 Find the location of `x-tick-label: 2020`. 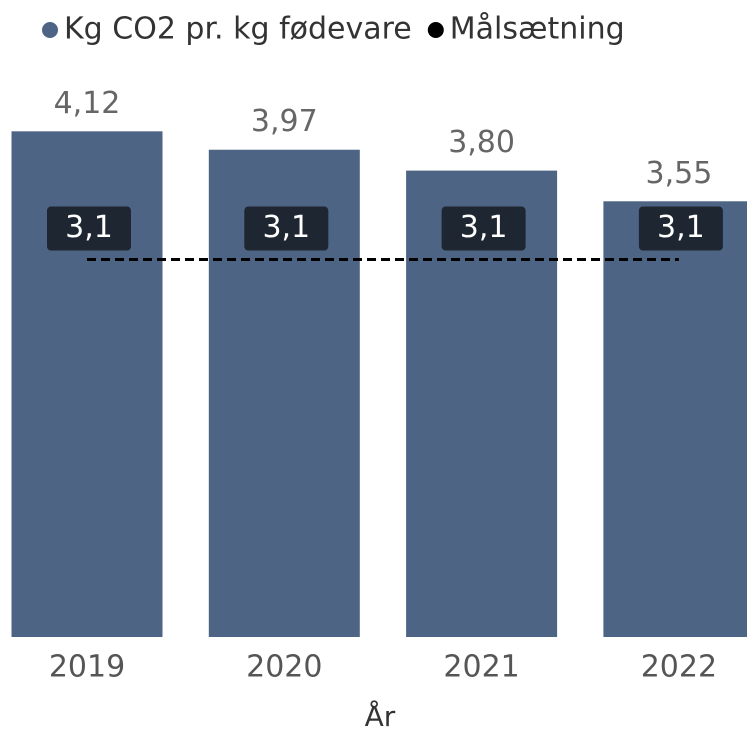

x-tick-label: 2020 is located at coordinates (284, 667).